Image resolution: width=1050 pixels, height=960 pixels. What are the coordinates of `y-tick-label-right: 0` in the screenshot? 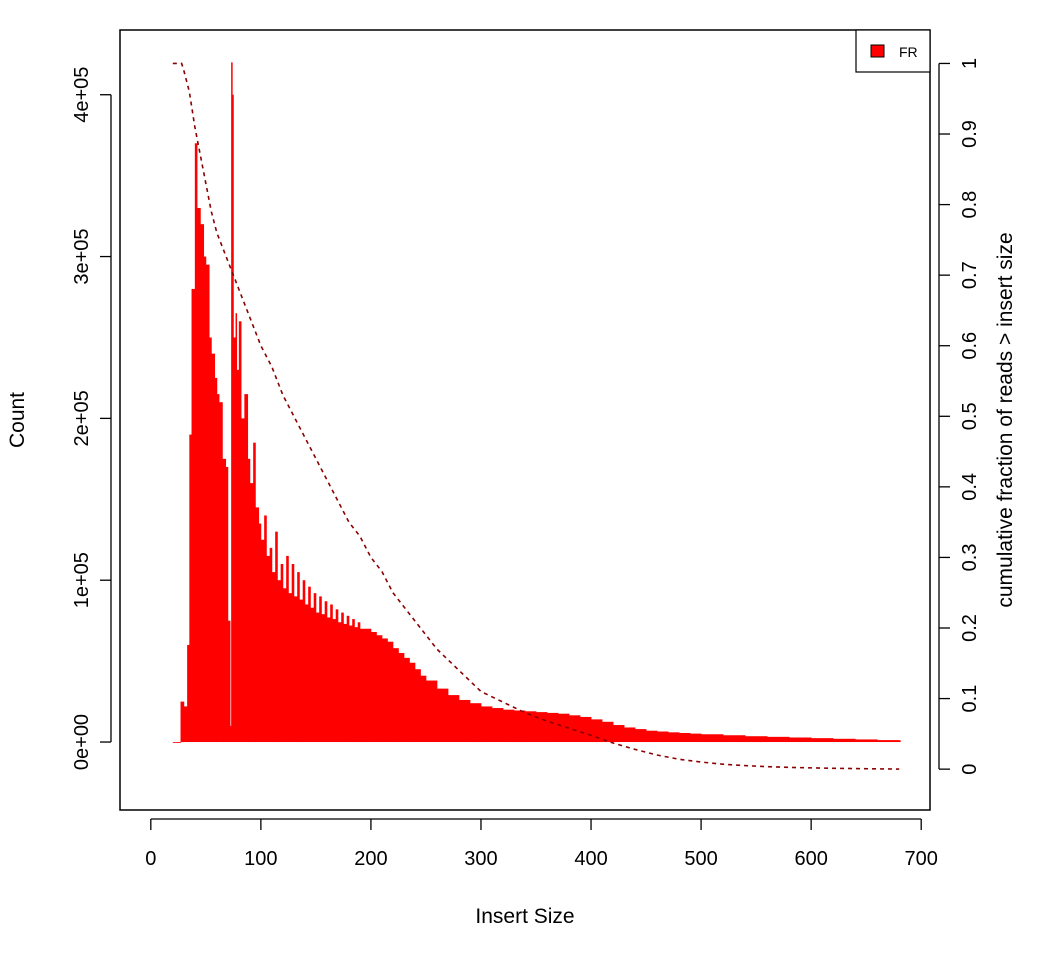 It's located at (970, 769).